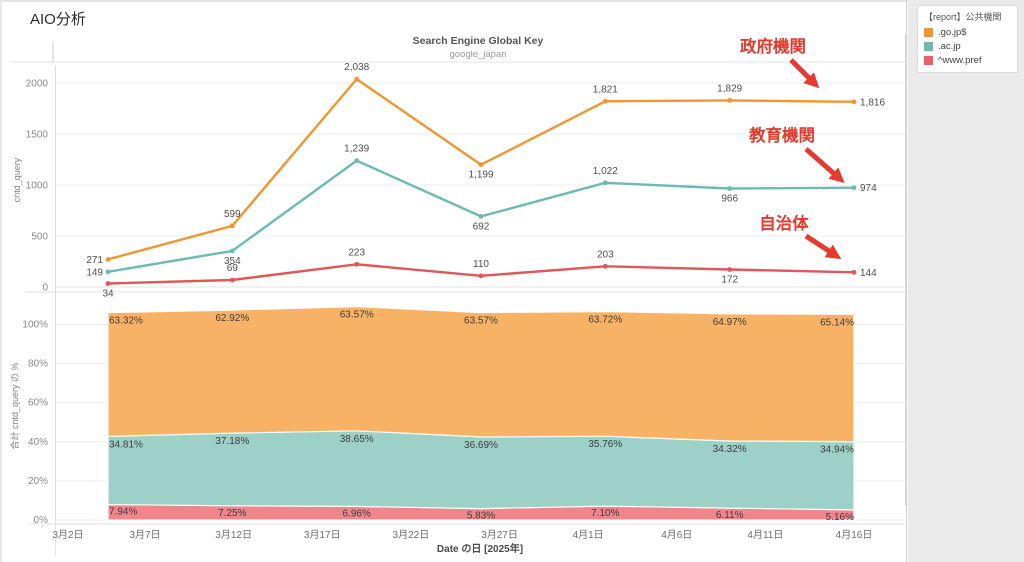  What do you see at coordinates (481, 226) in the screenshot?
I see `point-value-label: 692` at bounding box center [481, 226].